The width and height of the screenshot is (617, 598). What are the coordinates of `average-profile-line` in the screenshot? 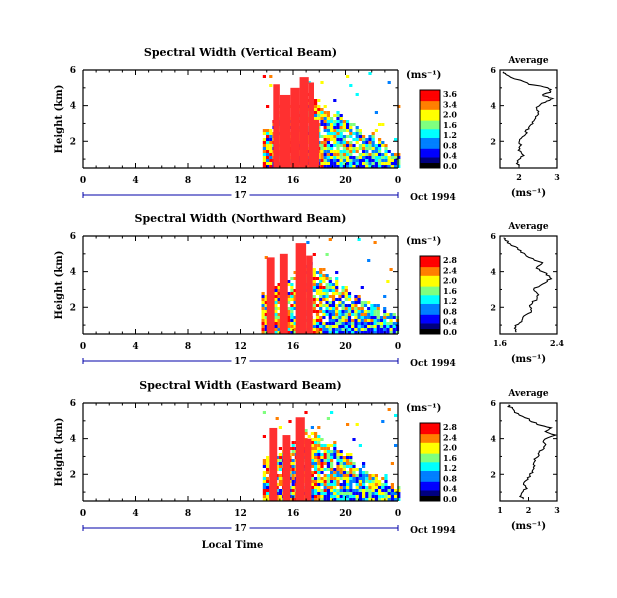 It's located at (528, 119).